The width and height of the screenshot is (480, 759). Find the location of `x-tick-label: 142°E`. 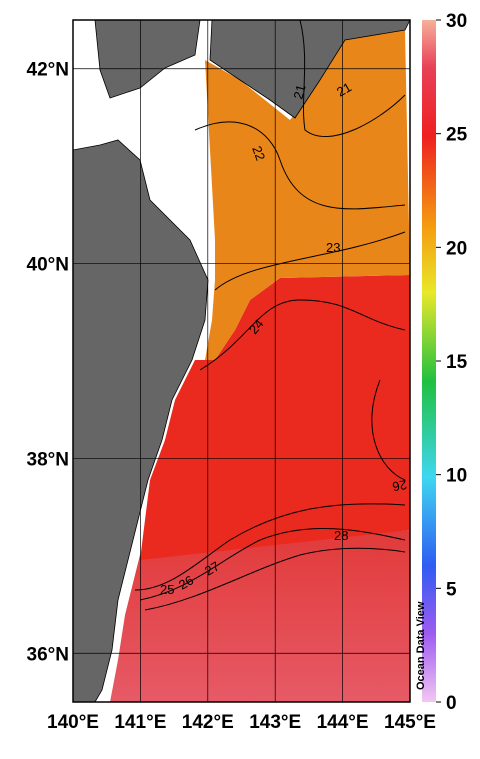

x-tick-label: 142°E is located at coordinates (208, 722).